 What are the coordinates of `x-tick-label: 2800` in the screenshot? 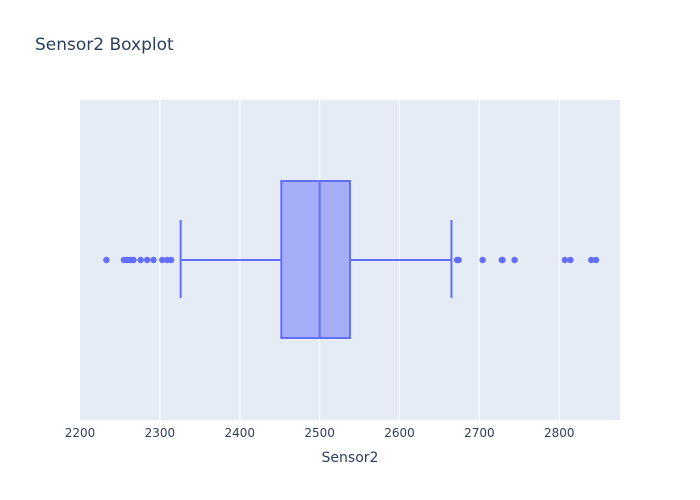 It's located at (559, 433).